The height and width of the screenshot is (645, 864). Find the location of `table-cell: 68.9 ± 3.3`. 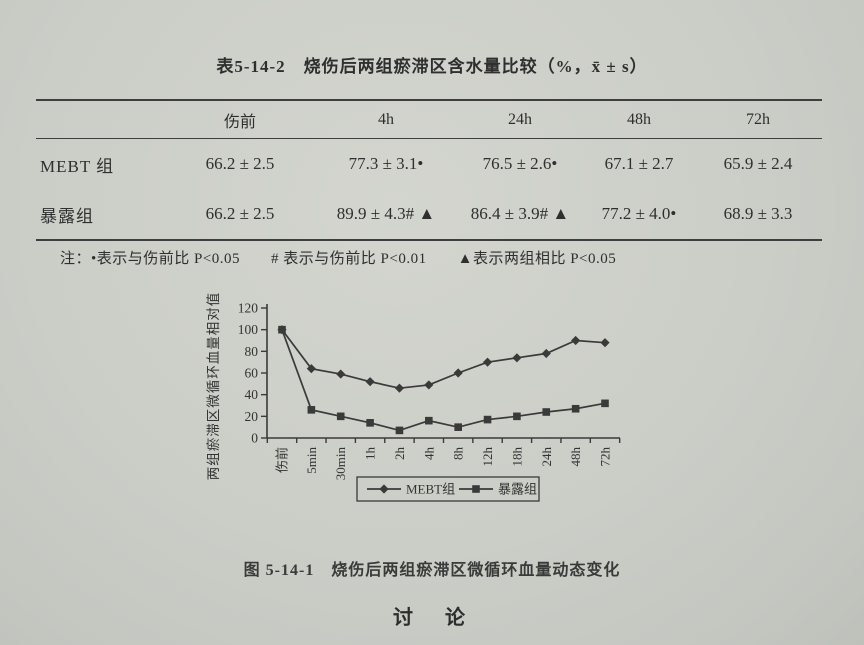

table-cell: 68.9 ± 3.3 is located at coordinates (758, 213).